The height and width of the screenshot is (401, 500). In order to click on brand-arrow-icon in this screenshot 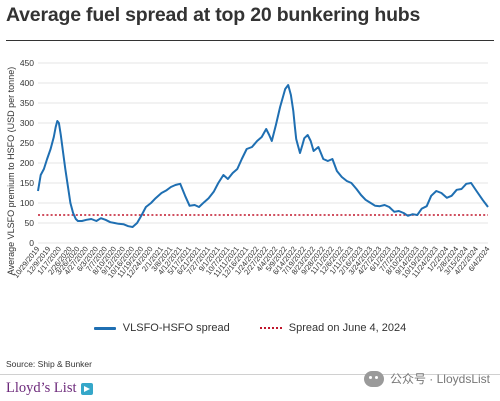, I will do `click(86, 388)`.